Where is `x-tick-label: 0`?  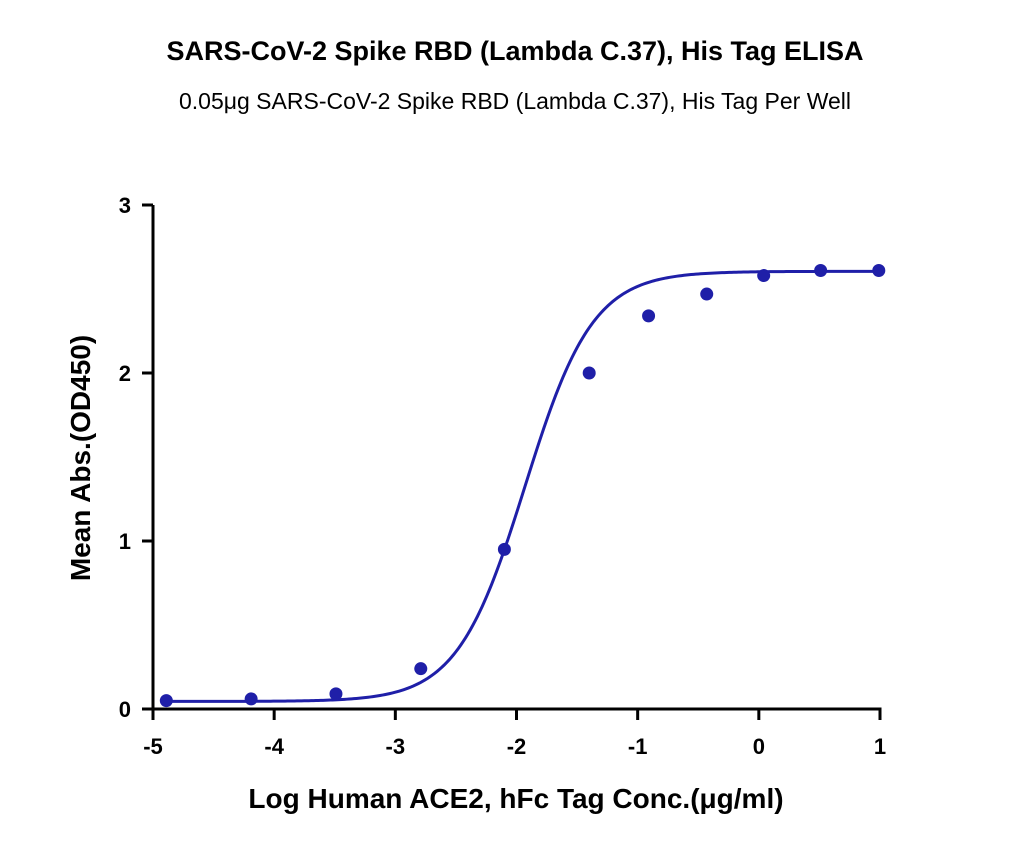 x-tick-label: 0 is located at coordinates (759, 746).